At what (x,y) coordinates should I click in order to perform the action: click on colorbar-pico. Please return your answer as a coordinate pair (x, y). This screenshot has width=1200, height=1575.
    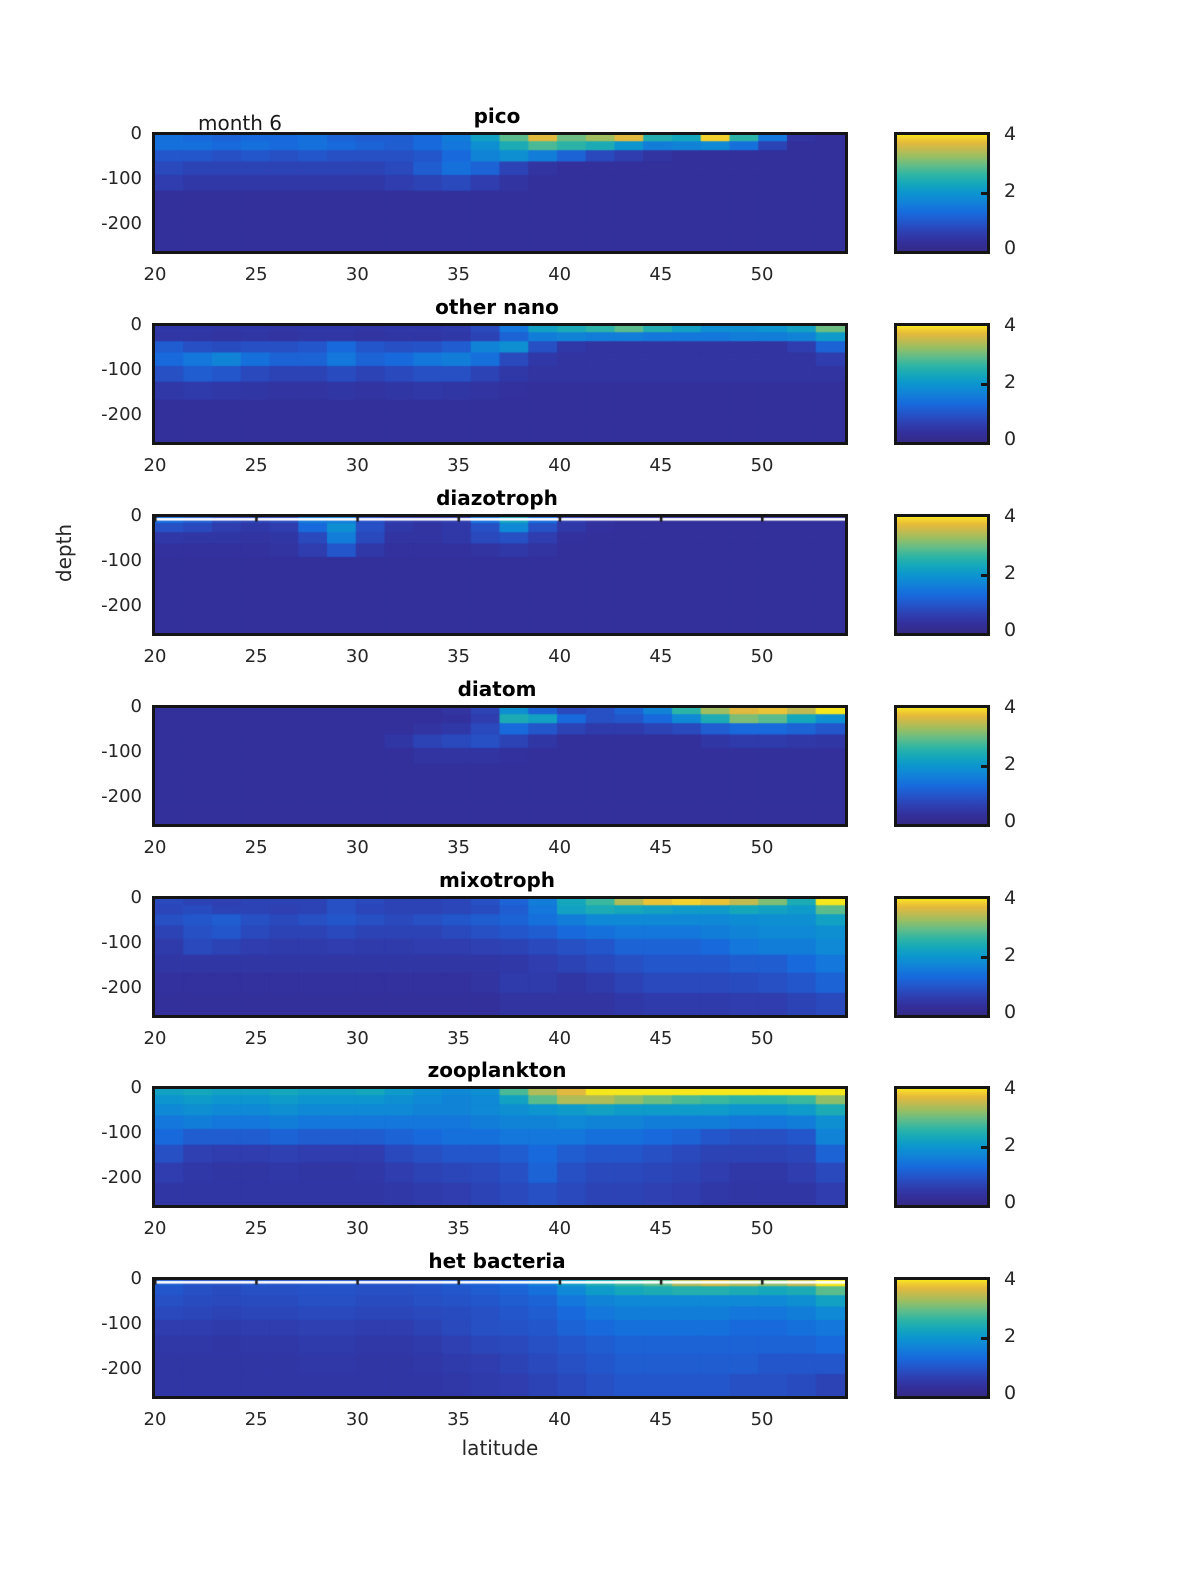
    Looking at the image, I should click on (942, 193).